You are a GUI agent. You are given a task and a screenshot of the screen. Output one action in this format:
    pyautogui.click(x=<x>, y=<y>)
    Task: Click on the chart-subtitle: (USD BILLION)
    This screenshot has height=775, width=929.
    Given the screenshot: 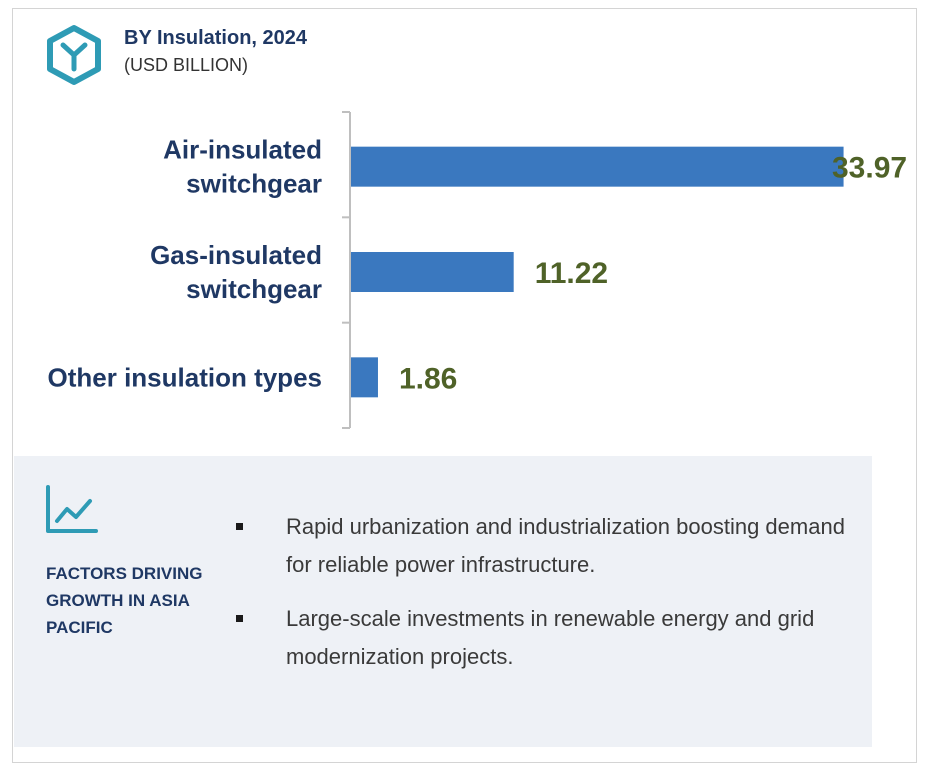 What is the action you would take?
    pyautogui.click(x=186, y=65)
    